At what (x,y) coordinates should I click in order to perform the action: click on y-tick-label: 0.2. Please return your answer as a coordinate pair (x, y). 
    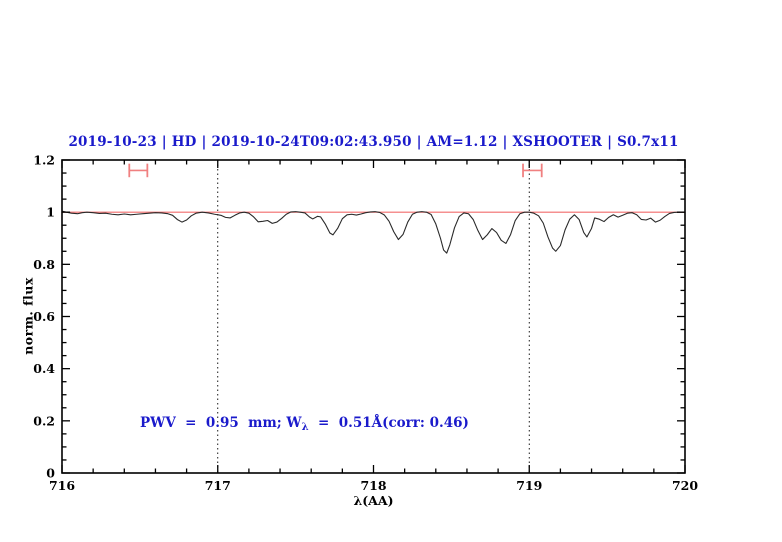
    Looking at the image, I should click on (44, 420).